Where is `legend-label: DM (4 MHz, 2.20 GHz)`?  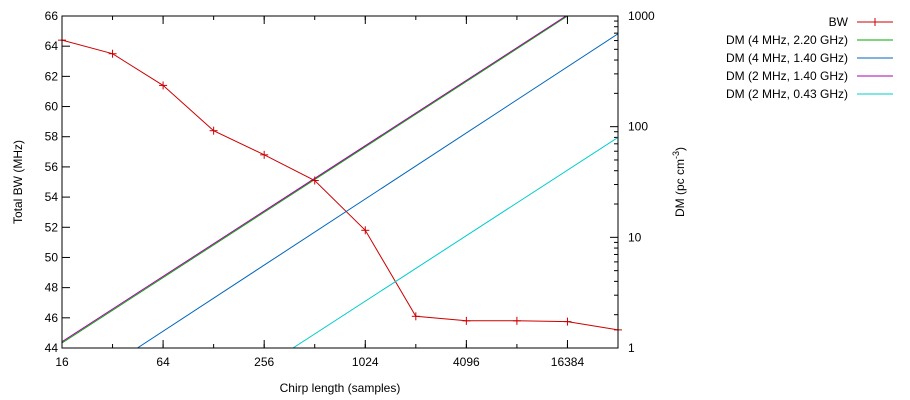 legend-label: DM (4 MHz, 2.20 GHz) is located at coordinates (787, 40).